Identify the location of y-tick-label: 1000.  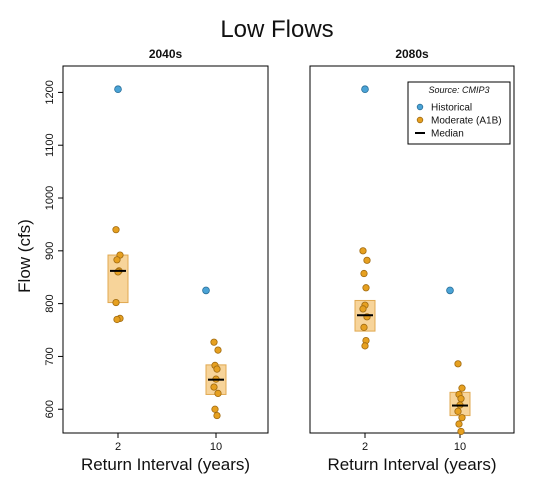
(50, 198).